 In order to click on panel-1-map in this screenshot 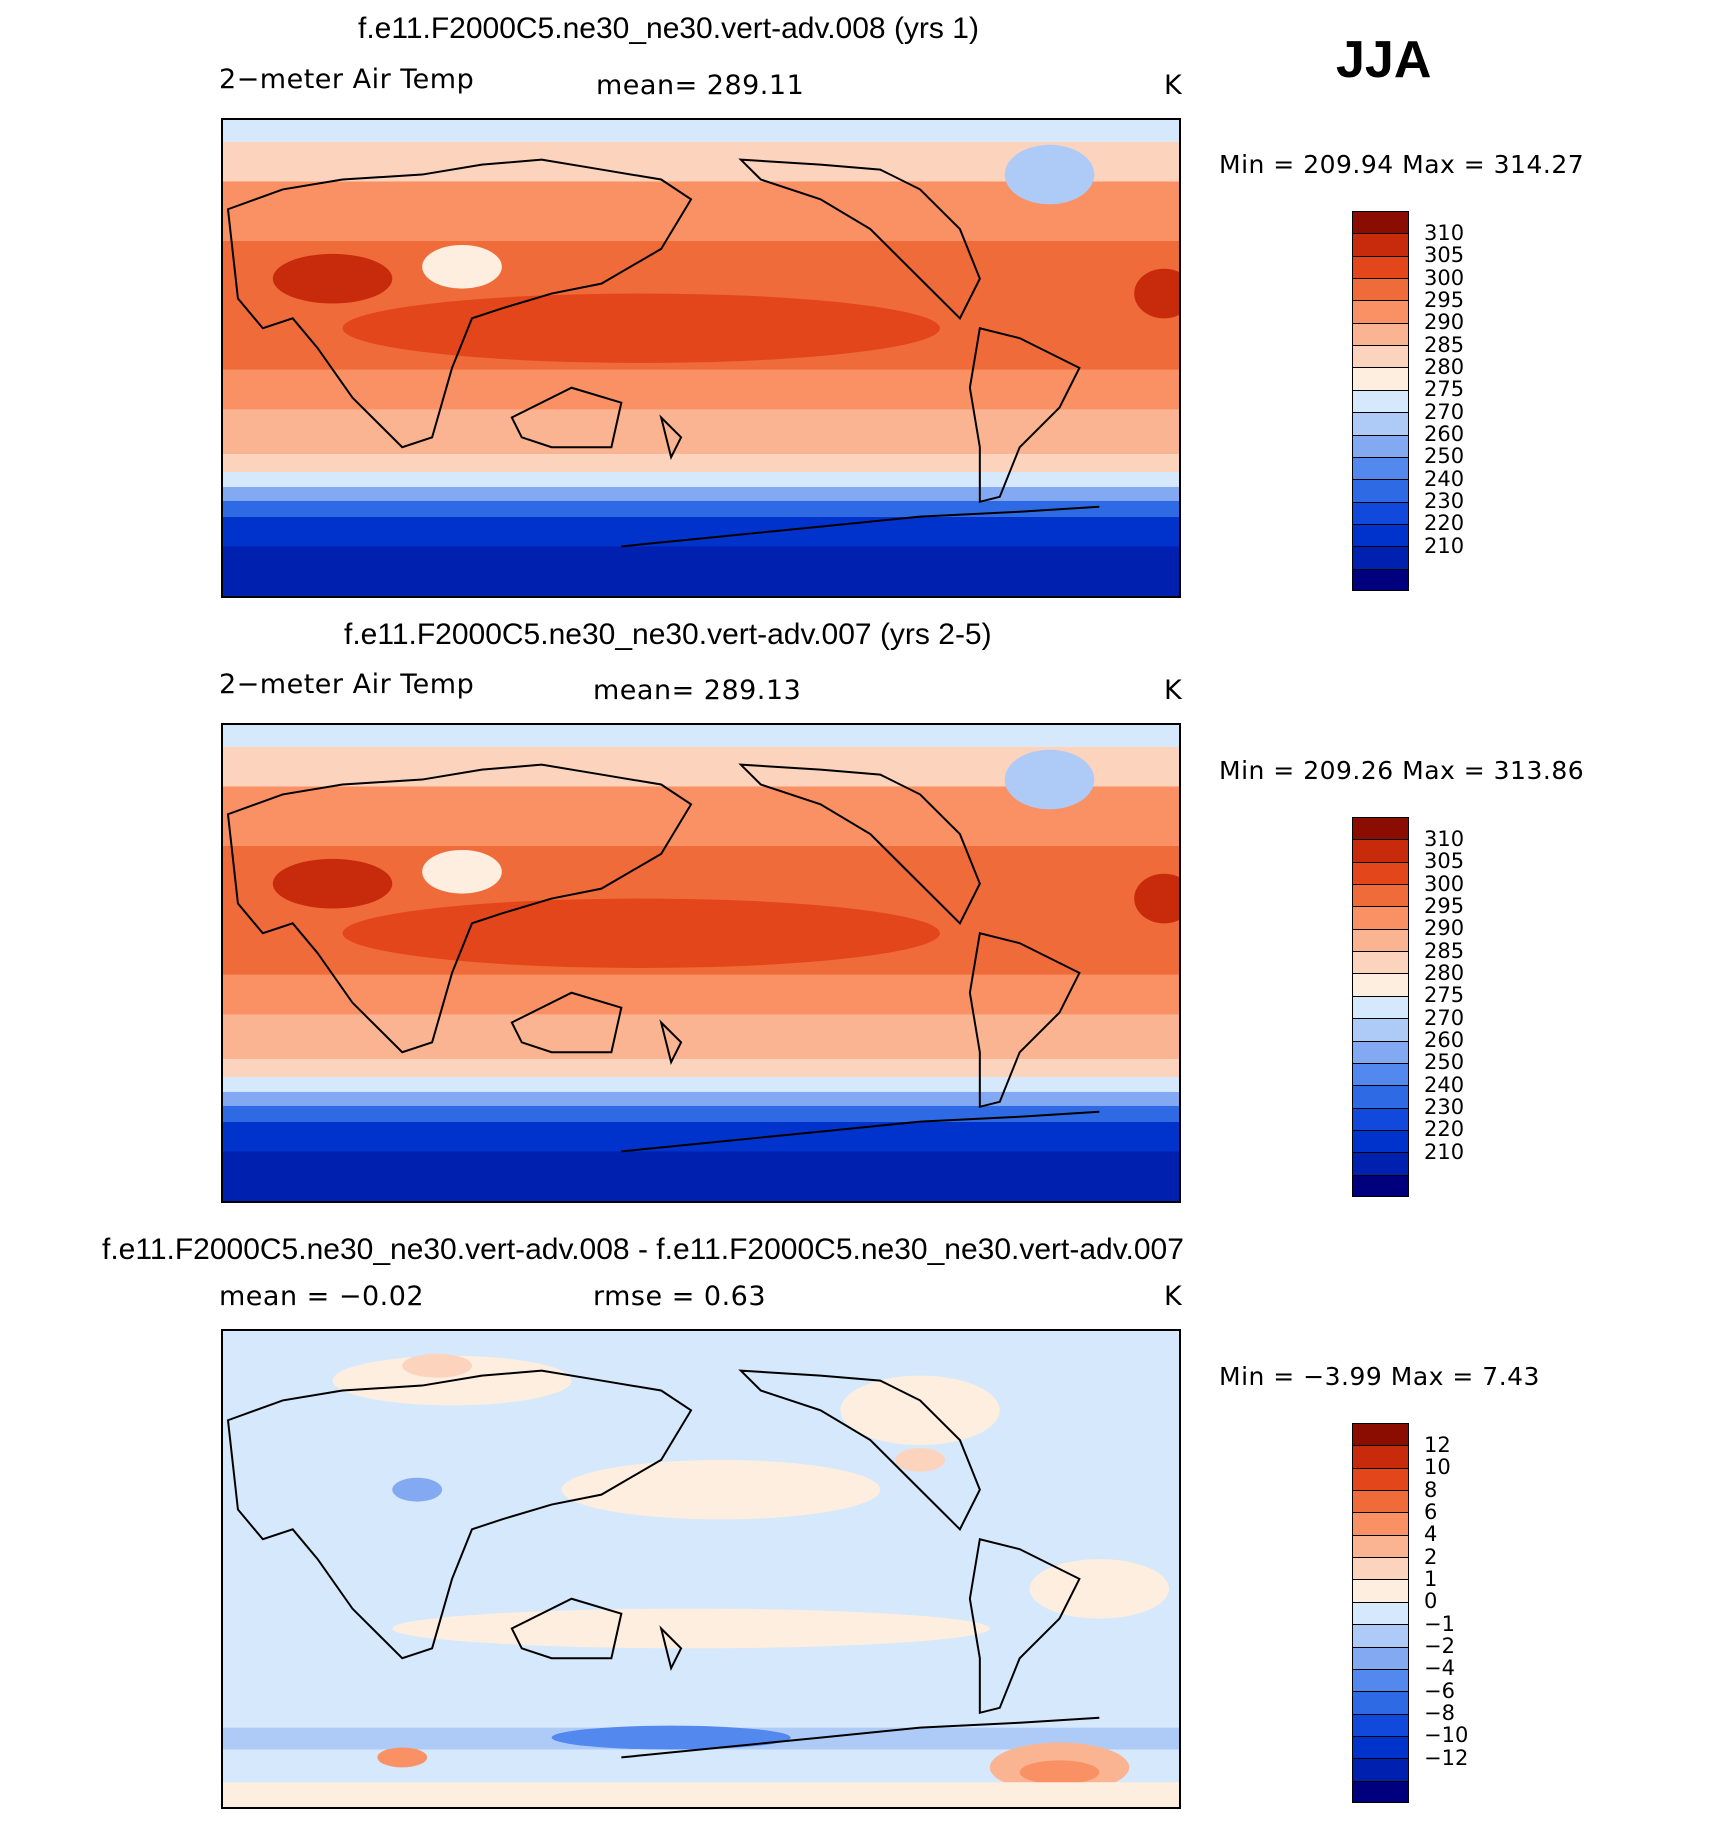, I will do `click(701, 358)`.